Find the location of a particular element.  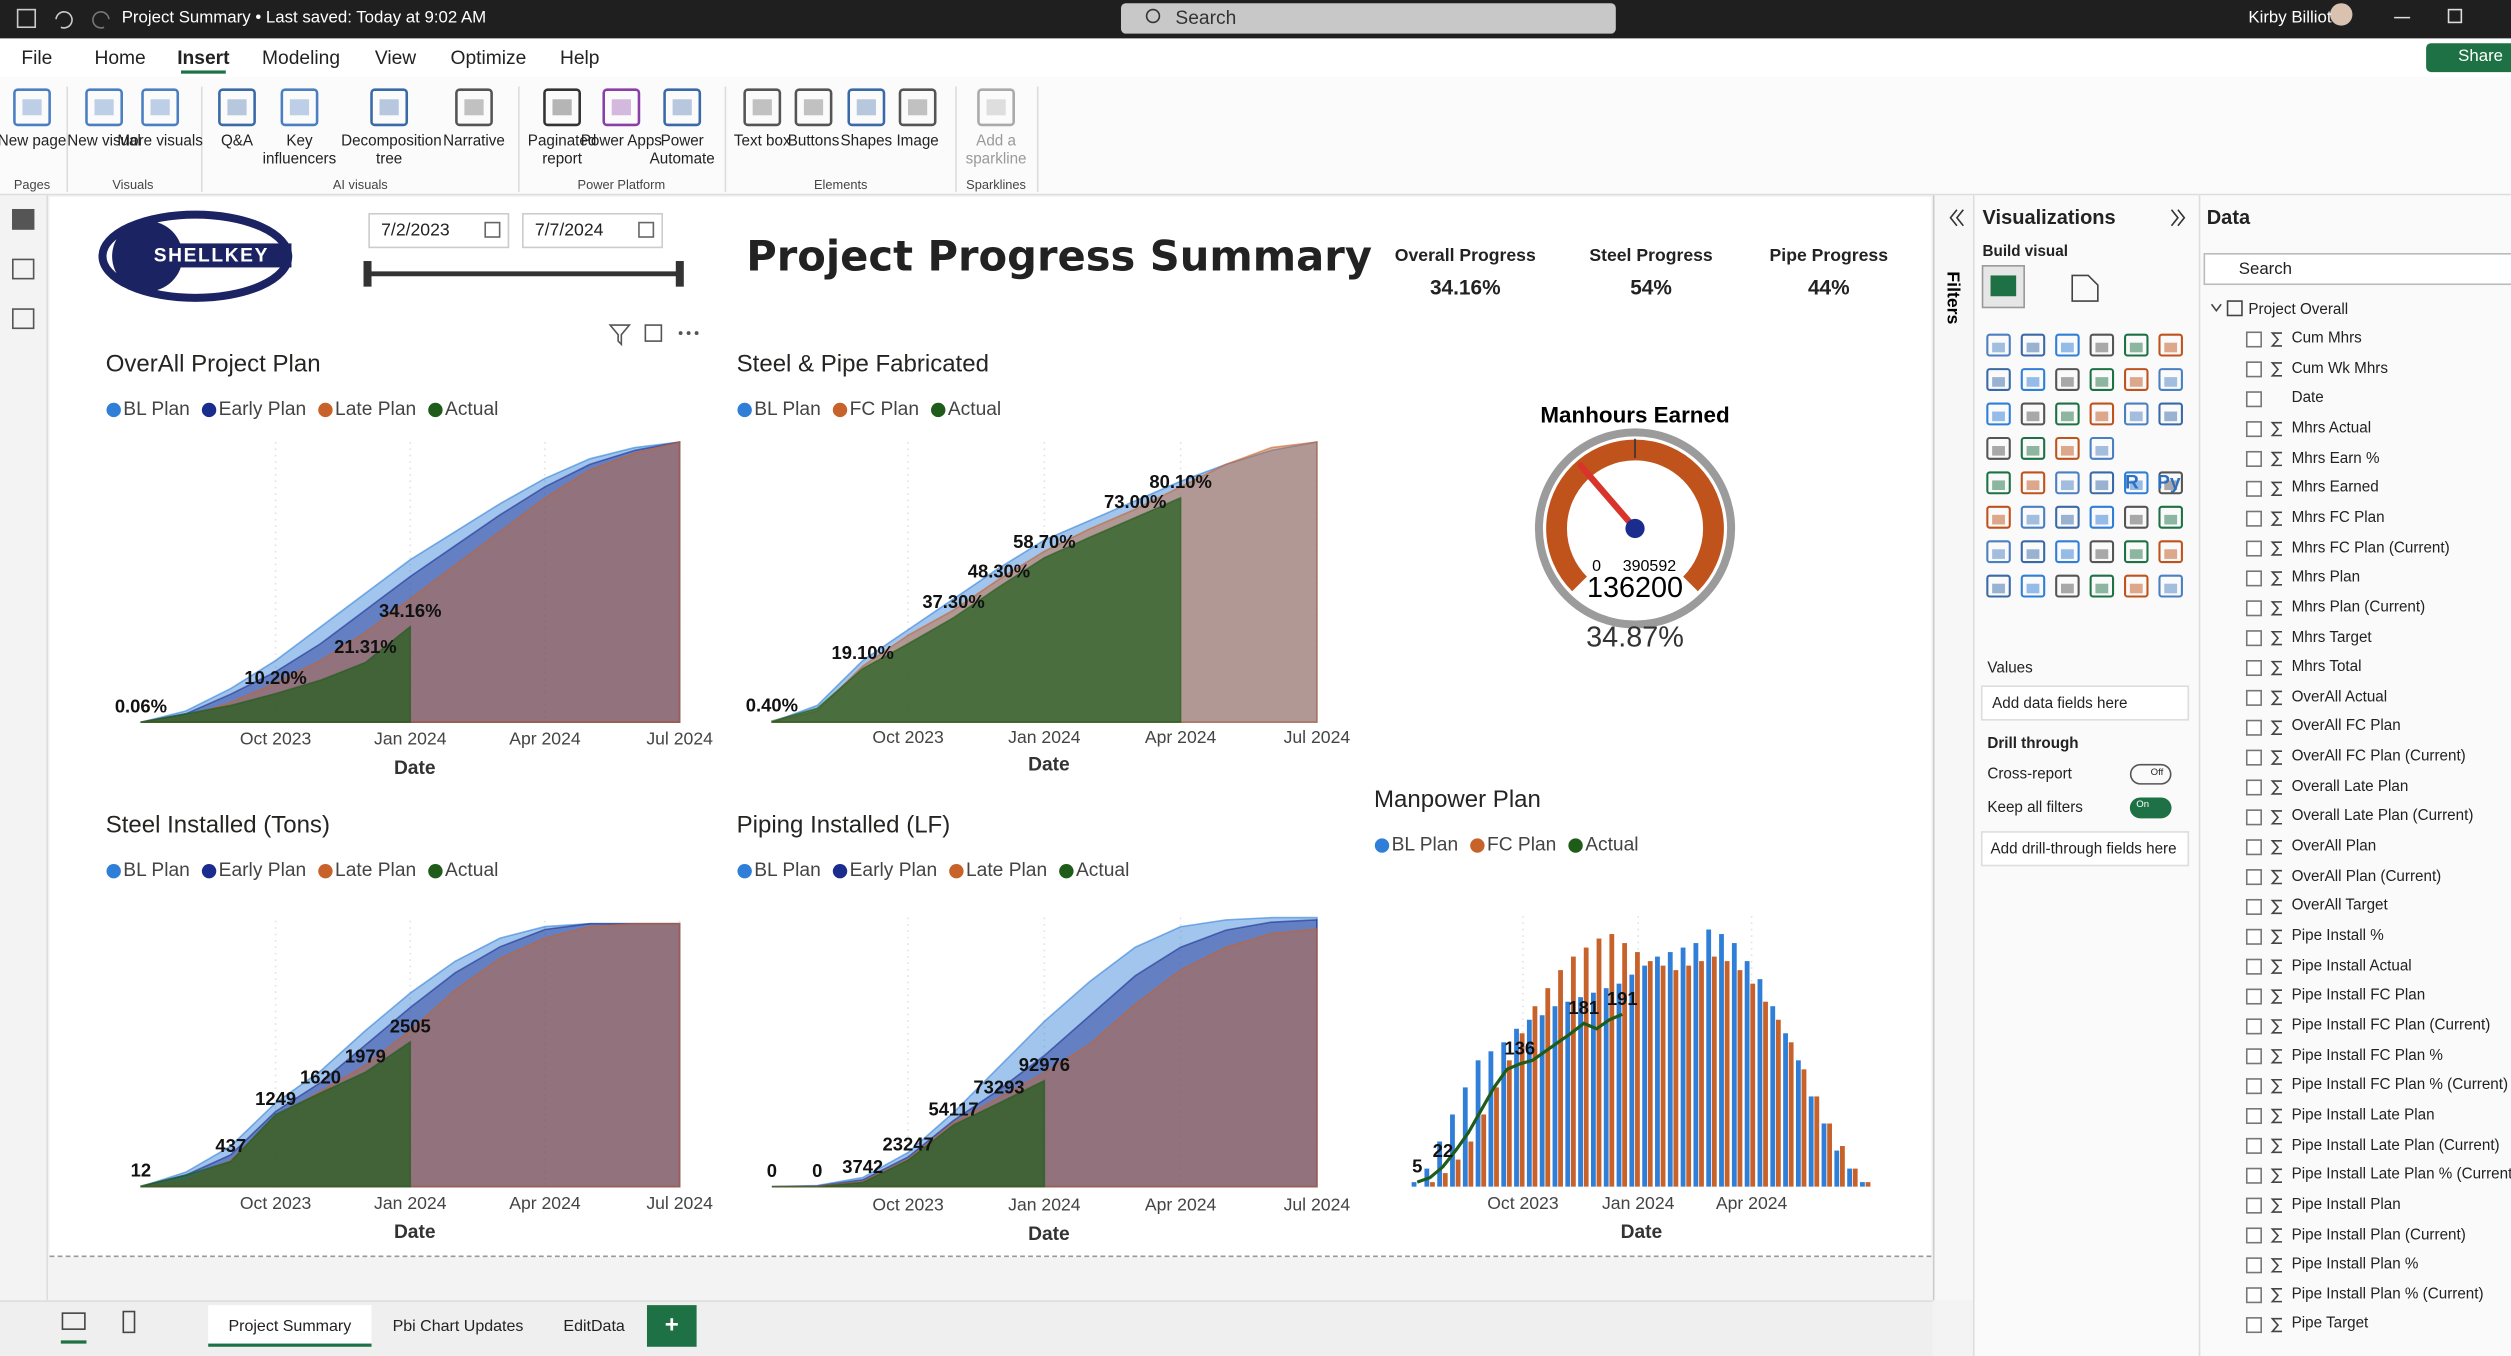

field-well: Add drill-through fields here is located at coordinates (2085, 849).